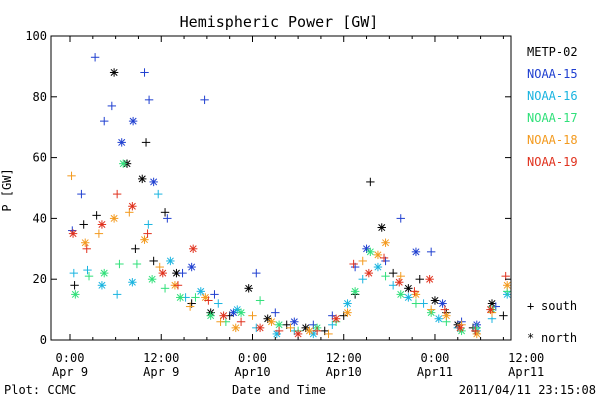 The width and height of the screenshot is (600, 400). What do you see at coordinates (552, 140) in the screenshot?
I see `legend-entry: NOAA-18` at bounding box center [552, 140].